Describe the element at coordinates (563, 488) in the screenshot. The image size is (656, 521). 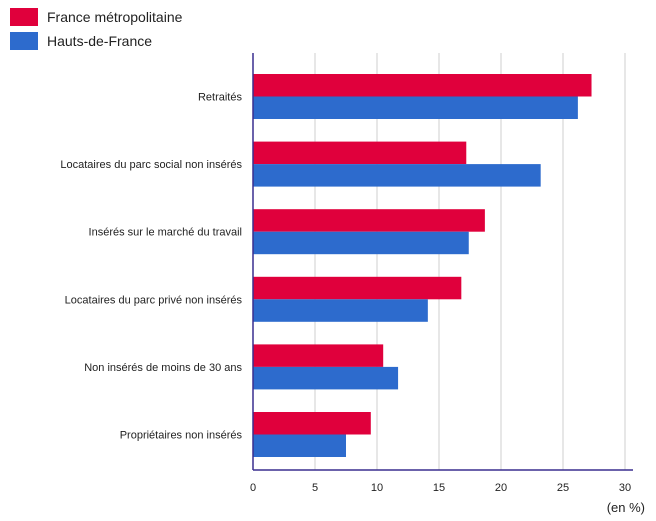
I see `x-tick-label-5: 25` at that location.